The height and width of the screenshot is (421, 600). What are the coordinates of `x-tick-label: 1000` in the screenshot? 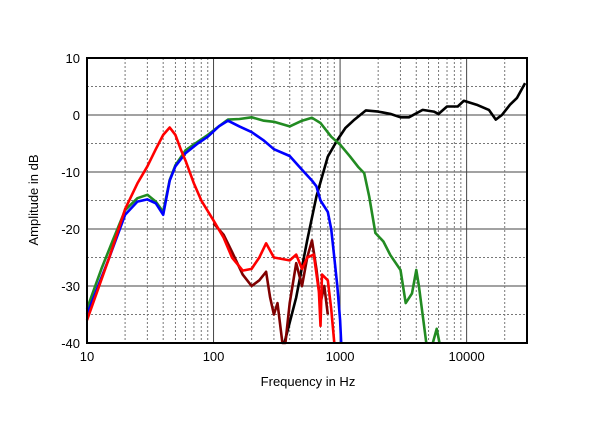 It's located at (340, 356).